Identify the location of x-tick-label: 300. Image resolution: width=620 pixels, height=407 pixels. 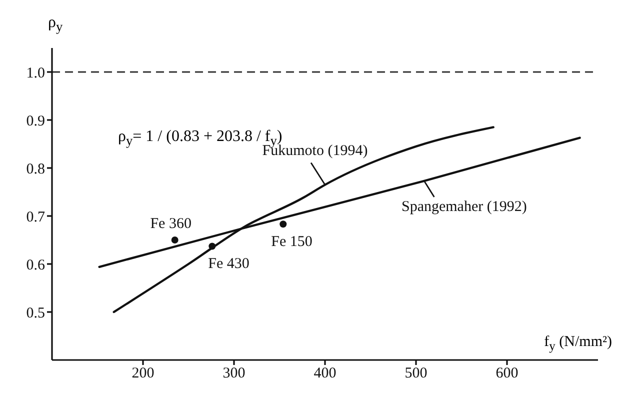
(234, 374).